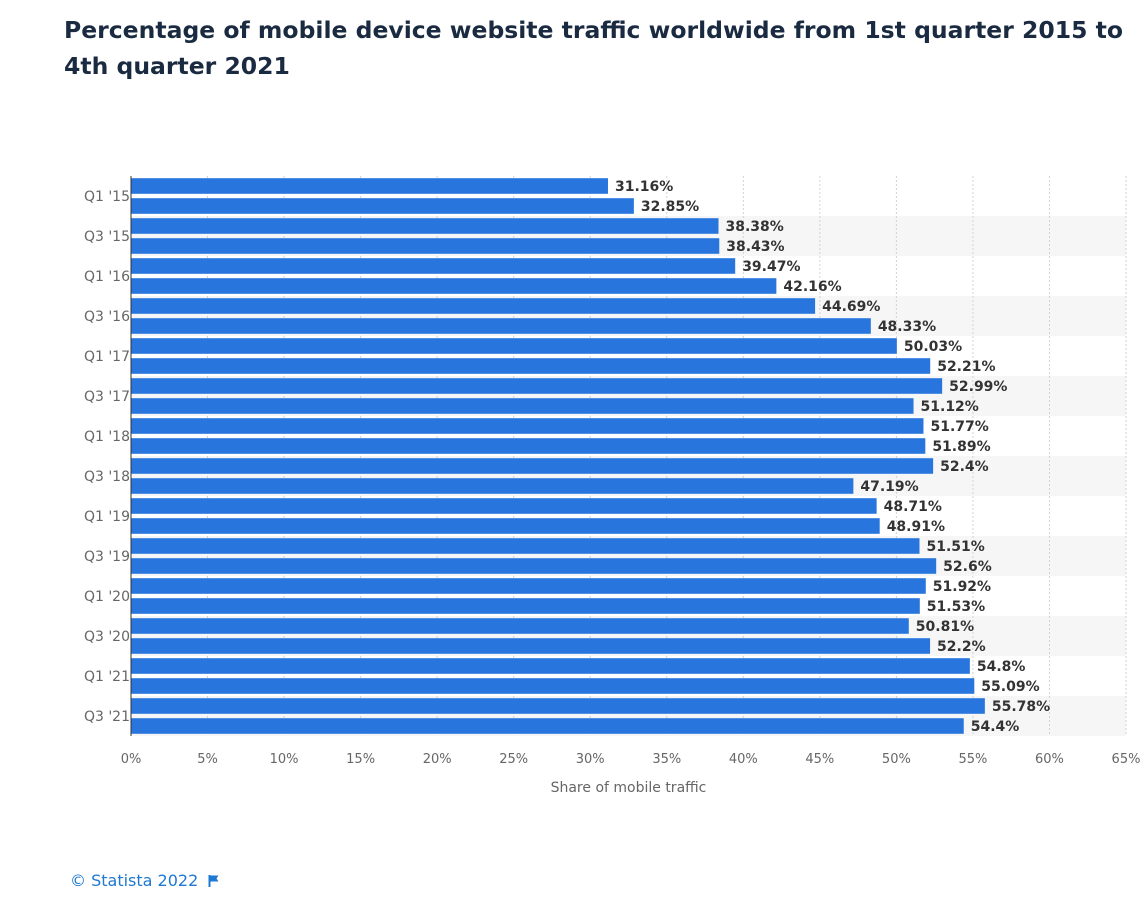  What do you see at coordinates (207, 759) in the screenshot?
I see `x-tick-label: 5%` at bounding box center [207, 759].